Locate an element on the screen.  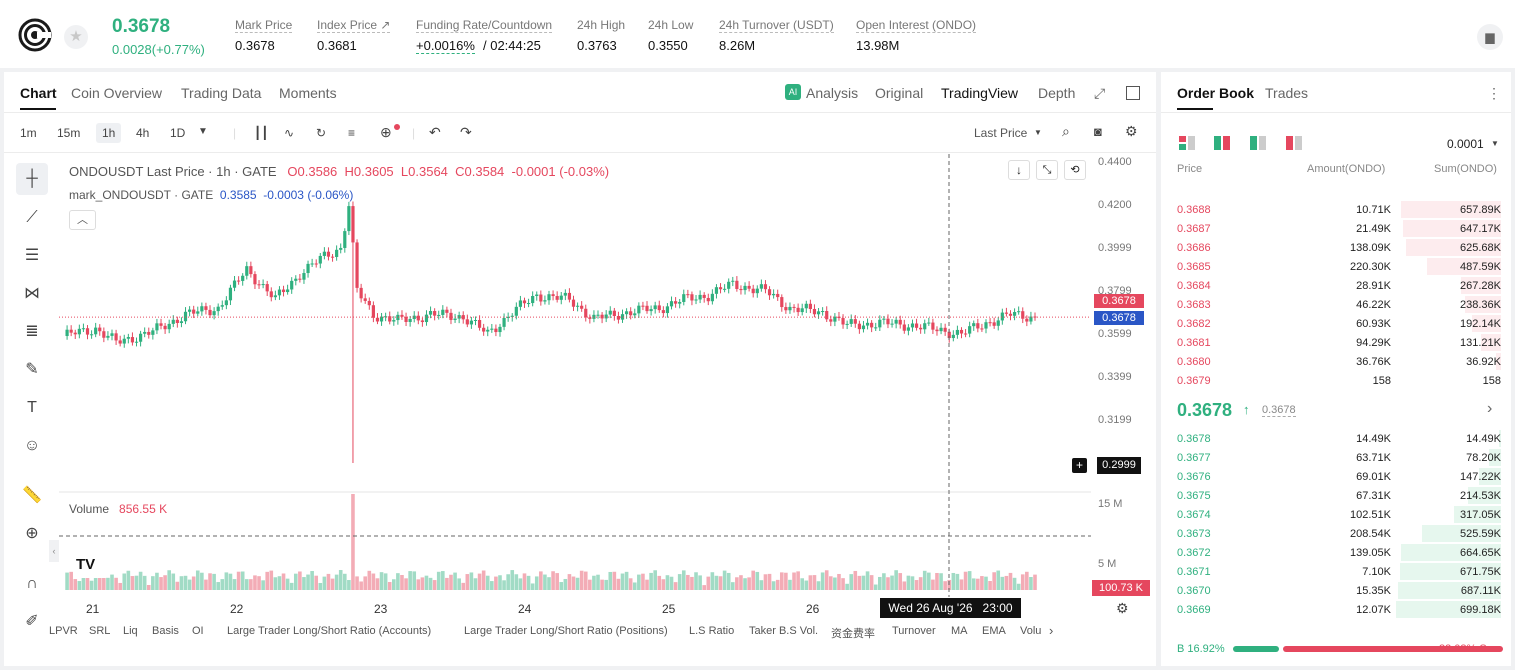
view-layout-icon is located at coordinates (1222, 143).